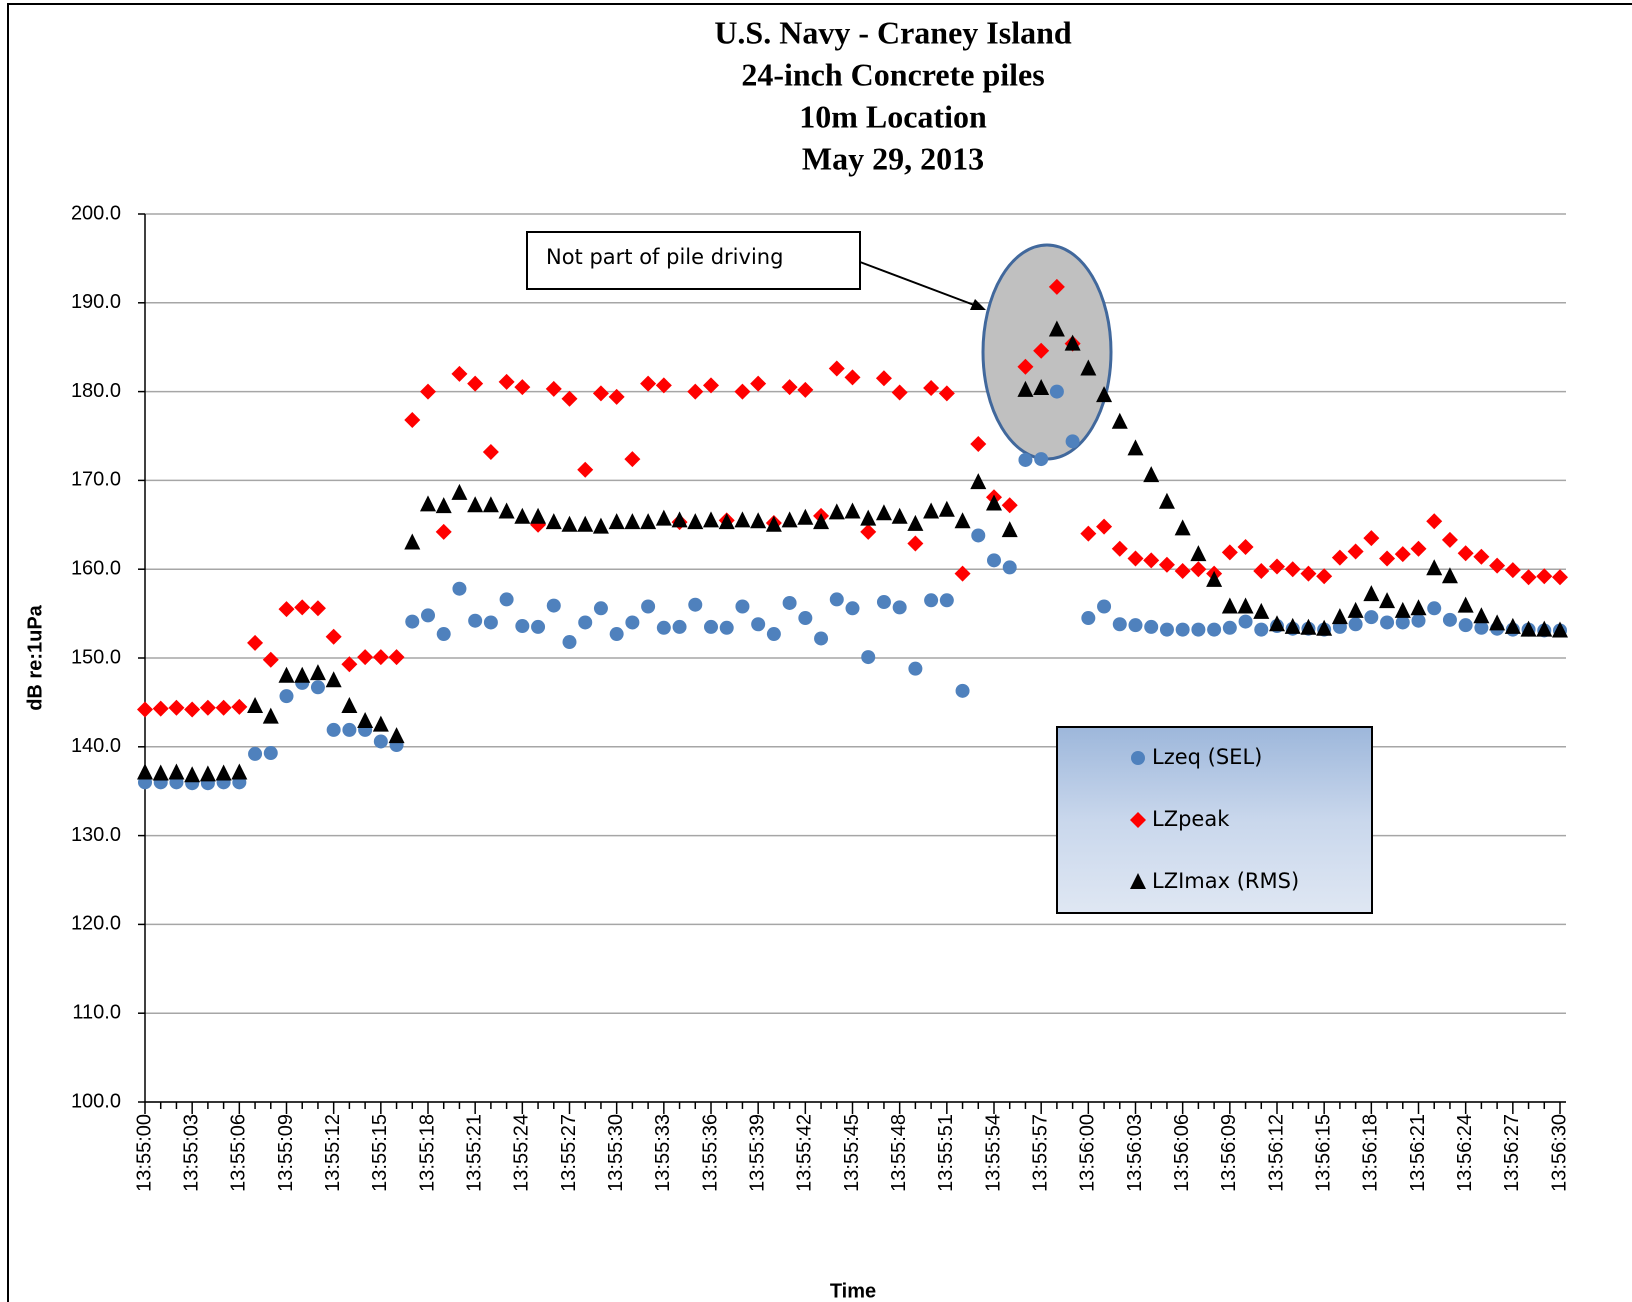  What do you see at coordinates (921, 285) in the screenshot?
I see `annotation-arrow` at bounding box center [921, 285].